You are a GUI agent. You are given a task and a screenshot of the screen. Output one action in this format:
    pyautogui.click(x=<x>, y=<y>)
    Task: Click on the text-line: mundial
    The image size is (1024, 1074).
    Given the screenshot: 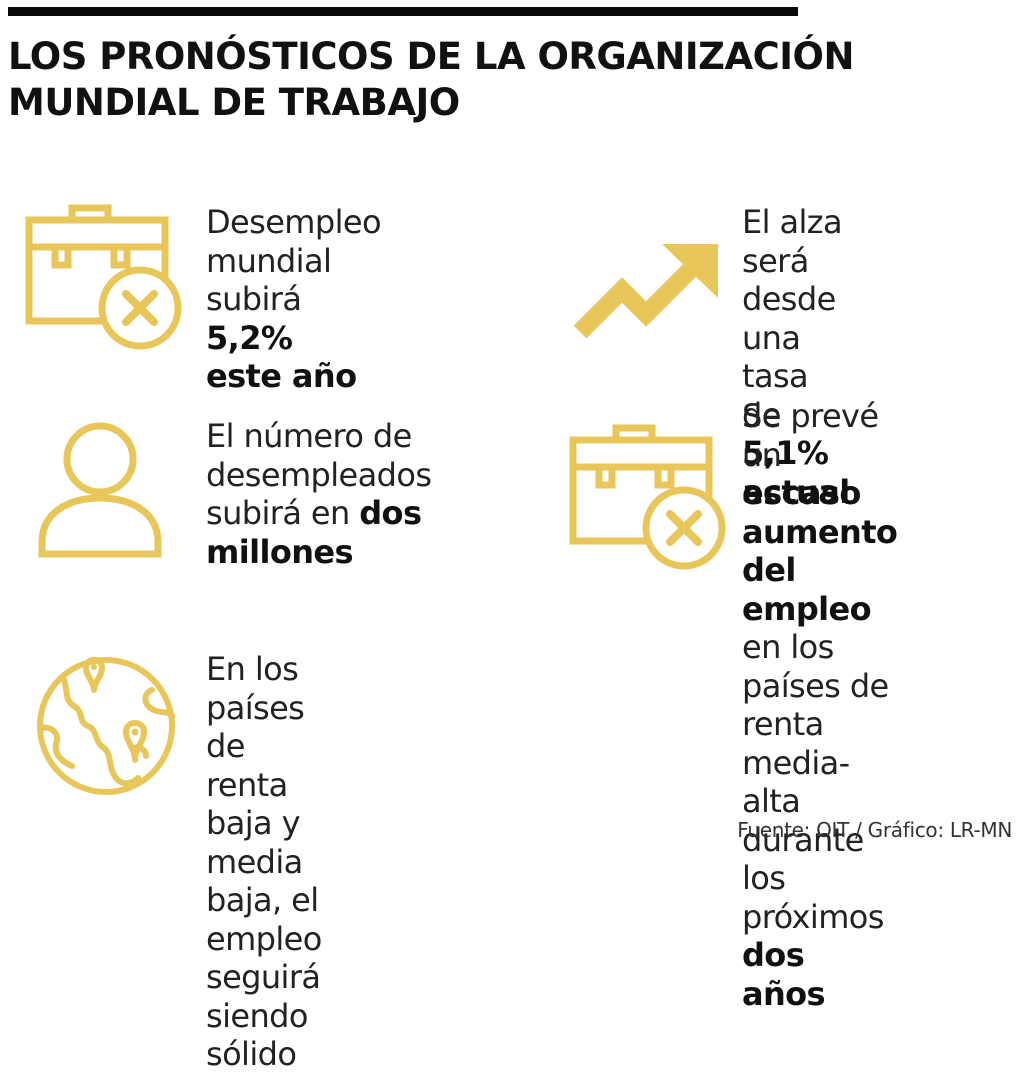 What is the action you would take?
    pyautogui.click(x=269, y=260)
    